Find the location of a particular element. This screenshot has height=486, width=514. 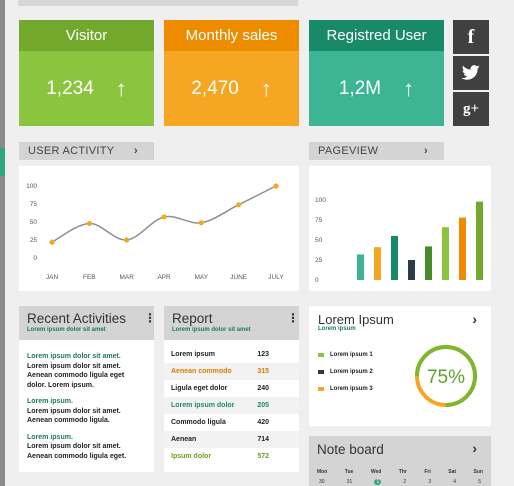

chart-legend: Lorem ipsum 1 Lorem ipsum 2 Lorem ipsum 3 is located at coordinates (345, 371).